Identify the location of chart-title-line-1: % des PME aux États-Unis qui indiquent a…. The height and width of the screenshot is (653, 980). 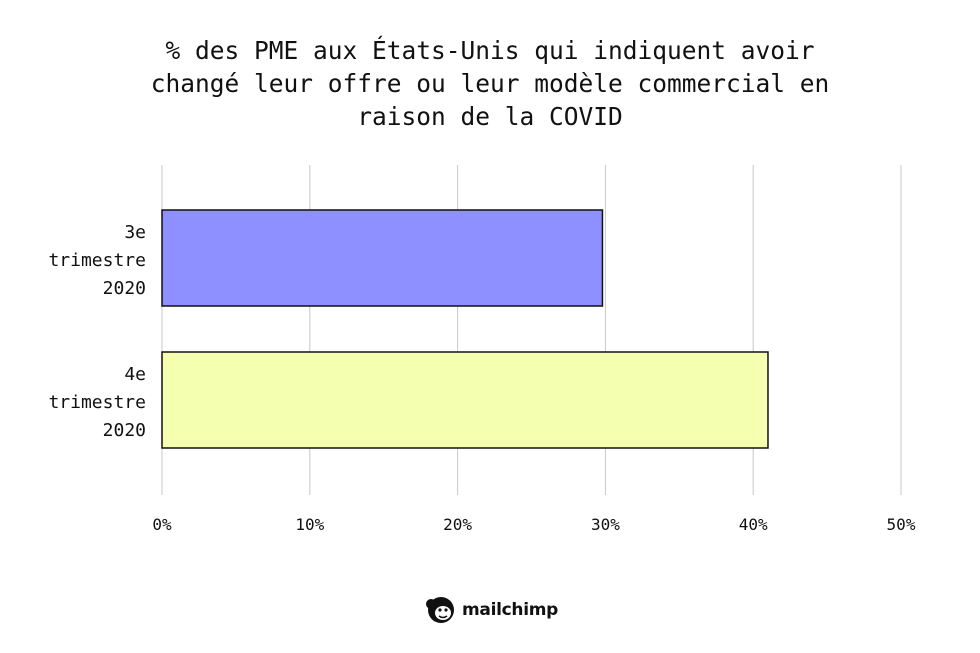
(490, 50).